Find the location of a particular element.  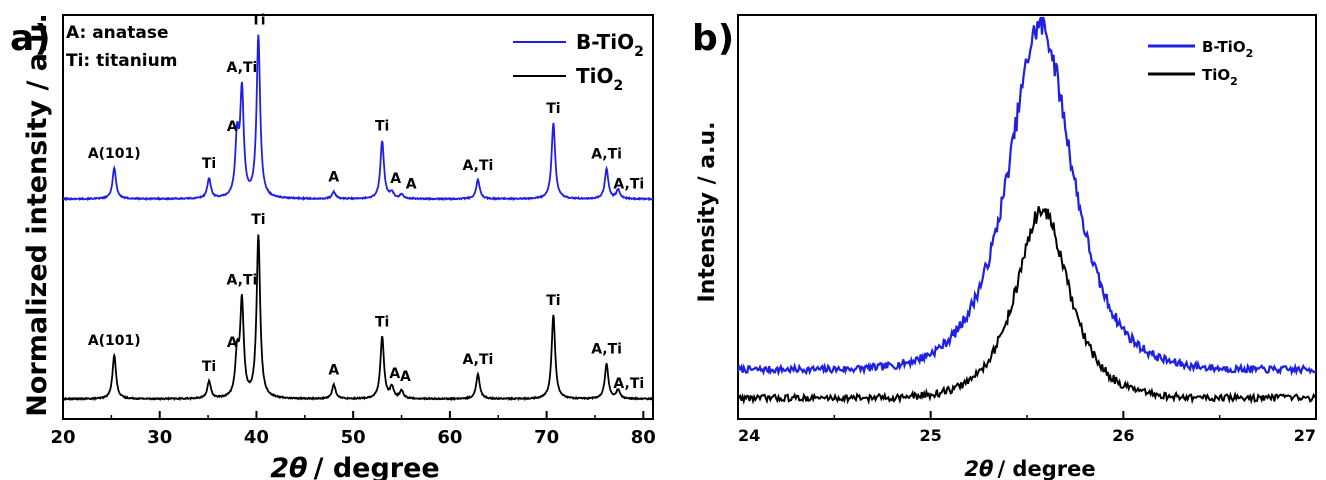

panel-b-xlabel: 2θ / degree is located at coordinates (1029, 468).